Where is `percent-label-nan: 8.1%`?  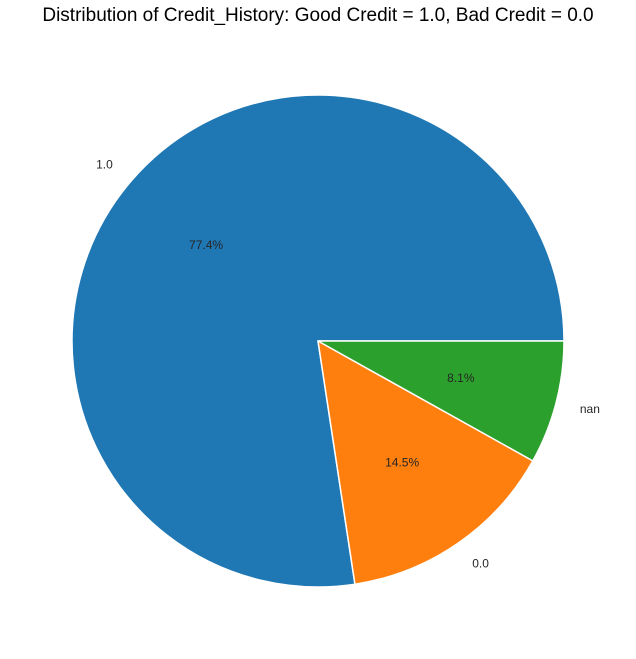 percent-label-nan: 8.1% is located at coordinates (461, 378).